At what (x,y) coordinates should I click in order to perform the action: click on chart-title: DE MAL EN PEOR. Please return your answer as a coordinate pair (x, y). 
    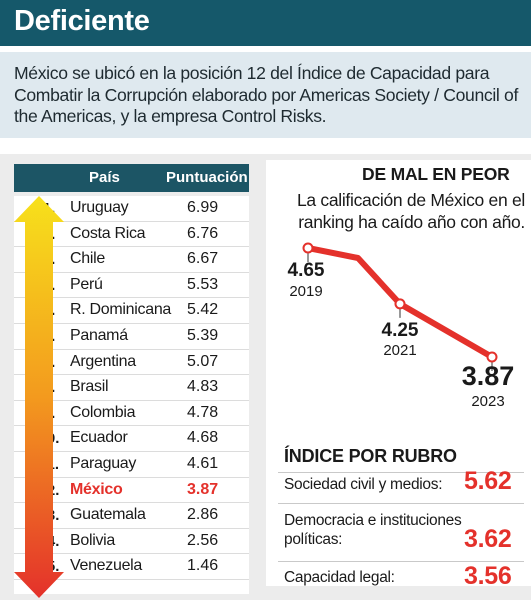
    Looking at the image, I should click on (436, 174).